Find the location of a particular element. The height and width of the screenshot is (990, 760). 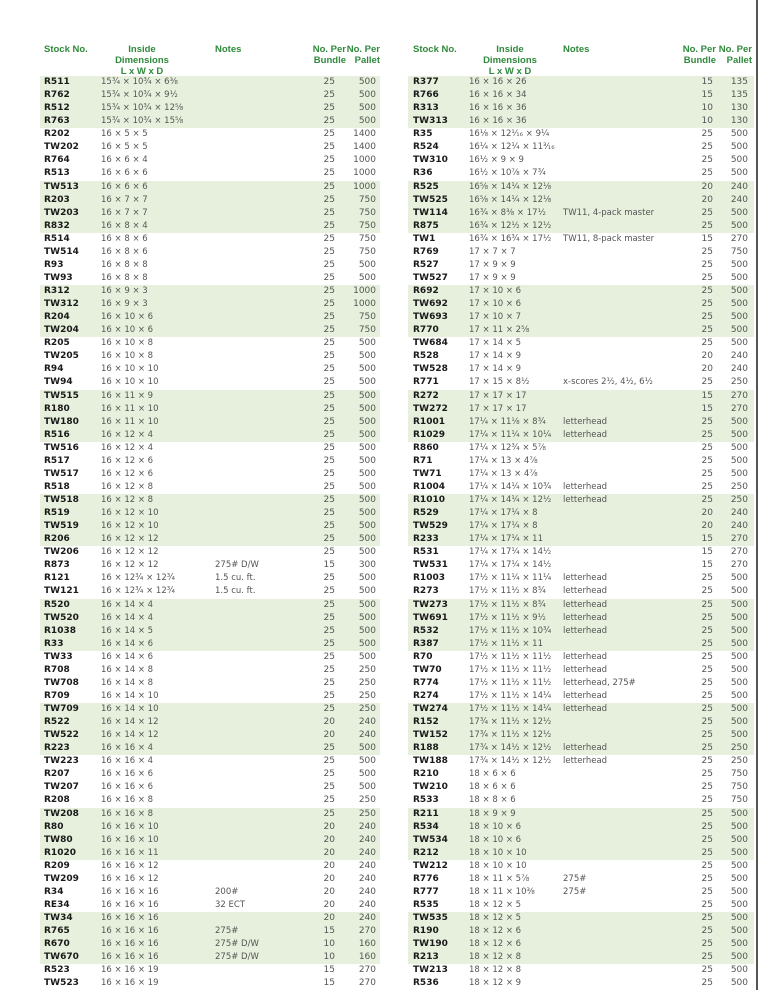

inside-dimensions: 17¼ × 11¼ × 10¼ is located at coordinates (510, 434).